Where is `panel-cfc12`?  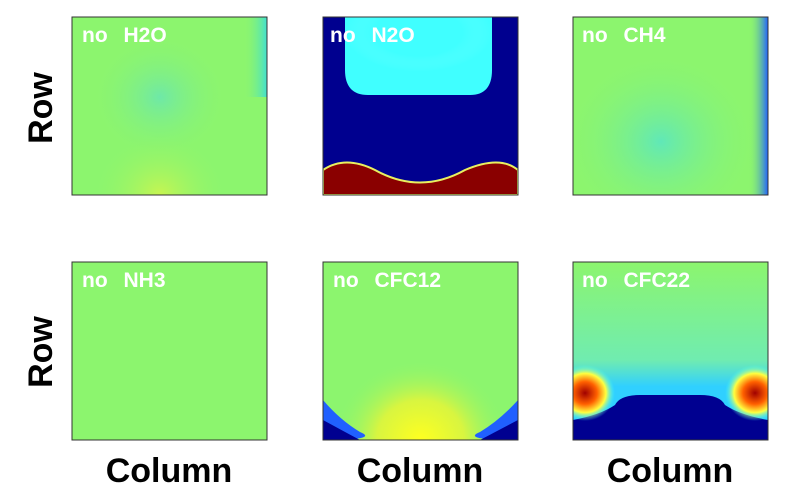 panel-cfc12 is located at coordinates (420, 351).